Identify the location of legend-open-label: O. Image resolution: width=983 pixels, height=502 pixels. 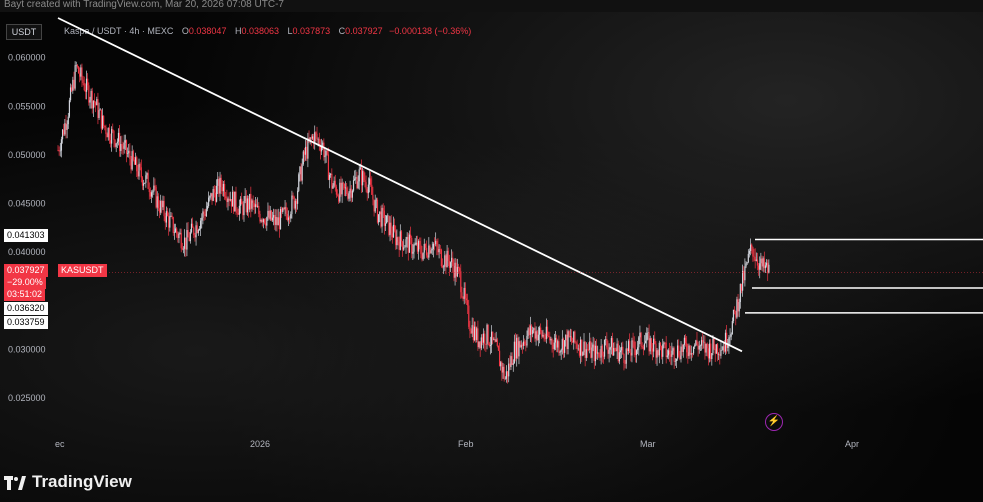
(185, 31).